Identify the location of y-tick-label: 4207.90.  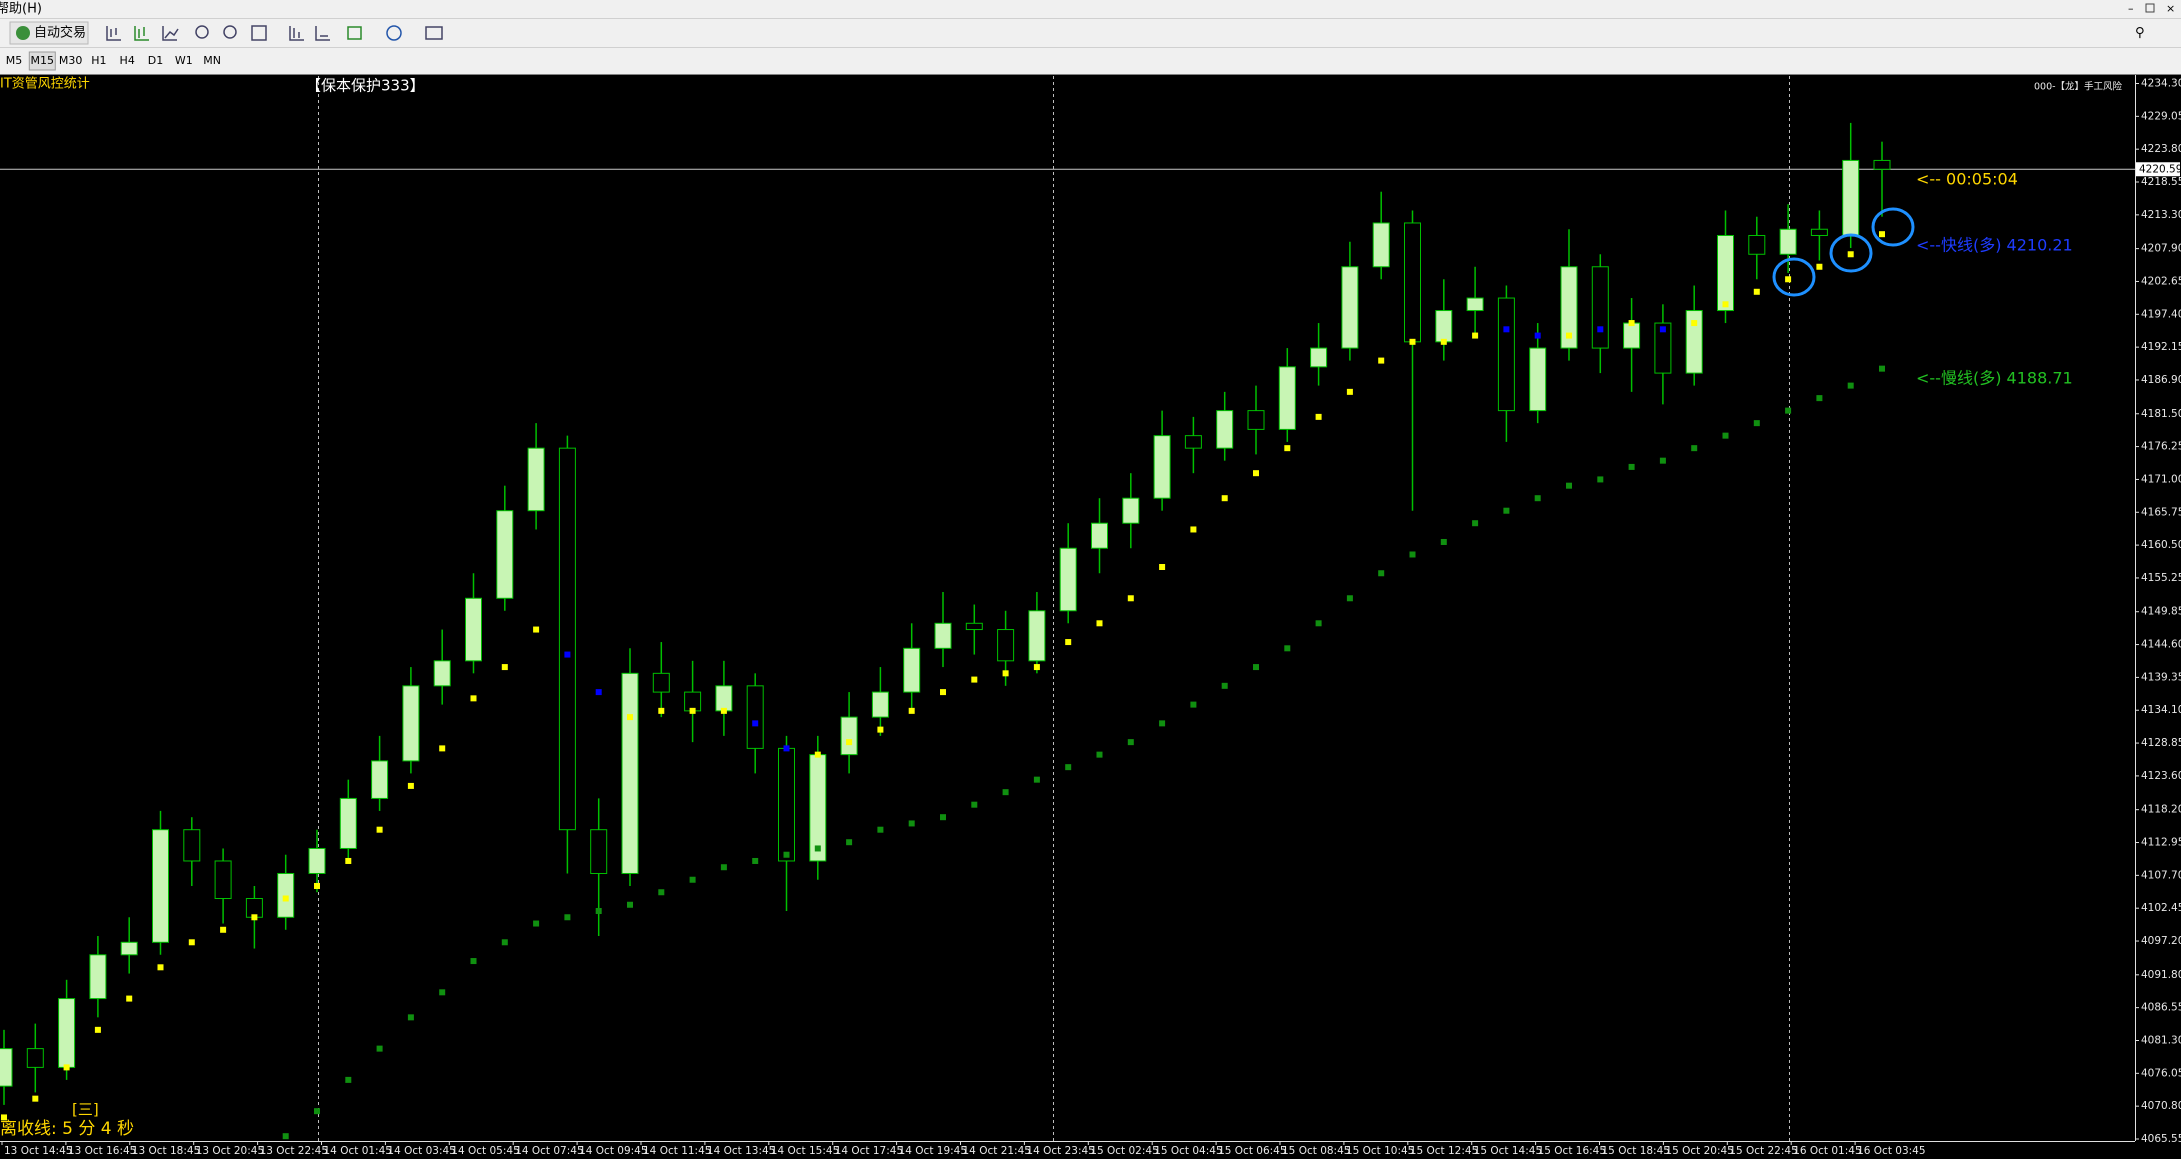
(2161, 249).